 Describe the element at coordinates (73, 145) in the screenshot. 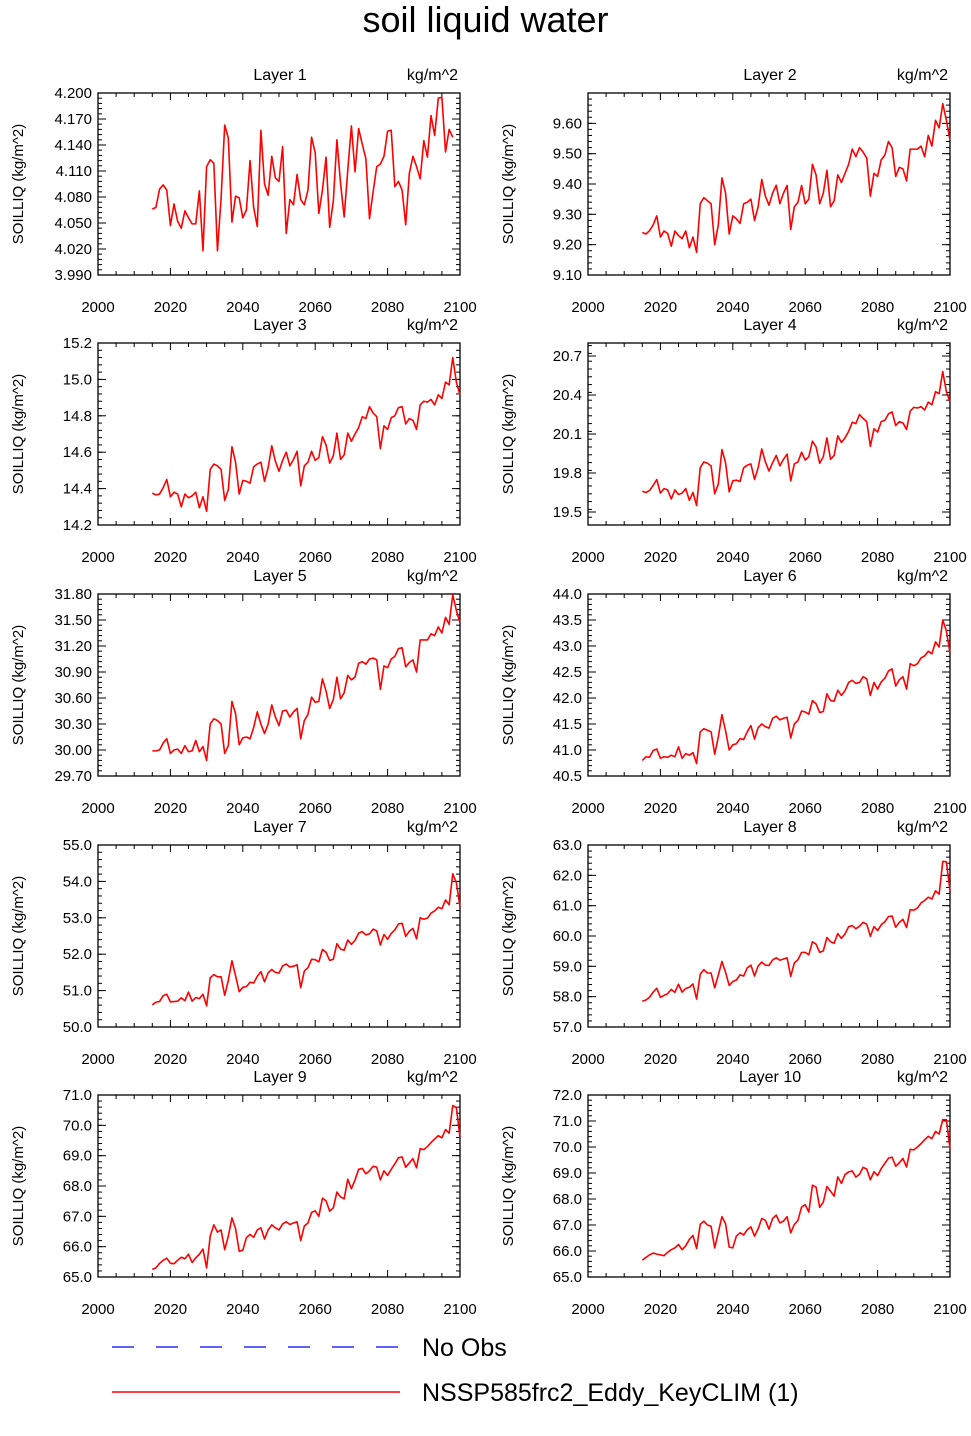

I see `y-tick-label: 4.140` at that location.